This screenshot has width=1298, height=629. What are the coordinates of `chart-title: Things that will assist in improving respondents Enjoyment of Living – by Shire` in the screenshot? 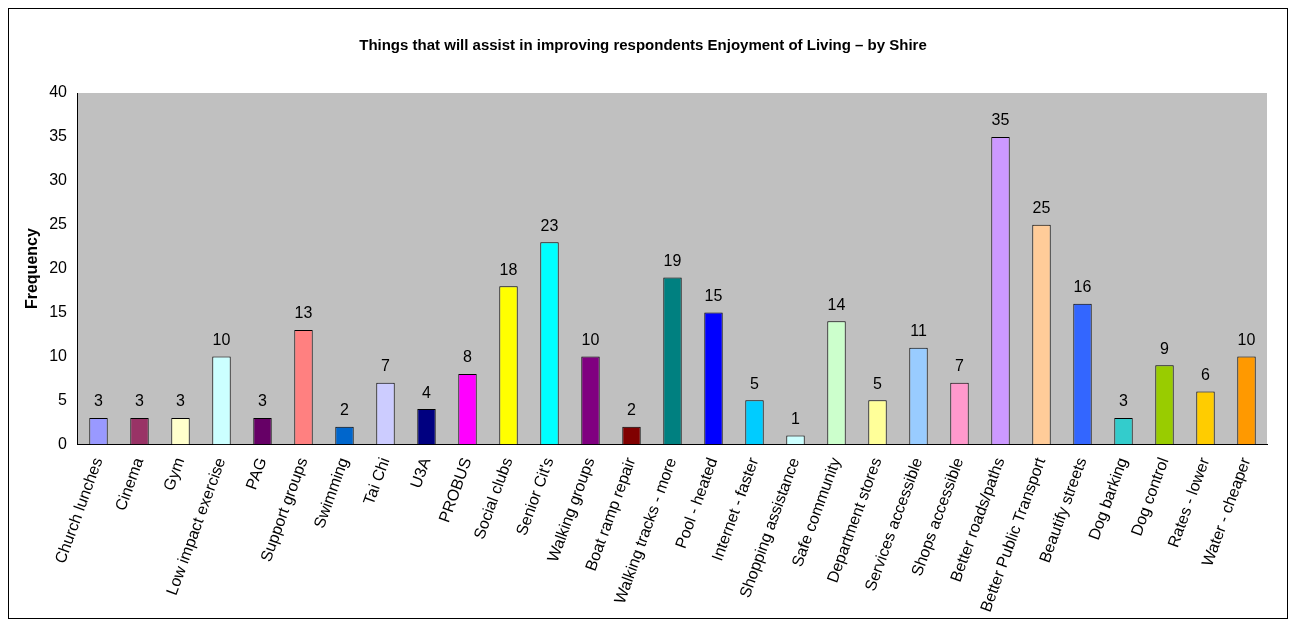 It's located at (643, 45).